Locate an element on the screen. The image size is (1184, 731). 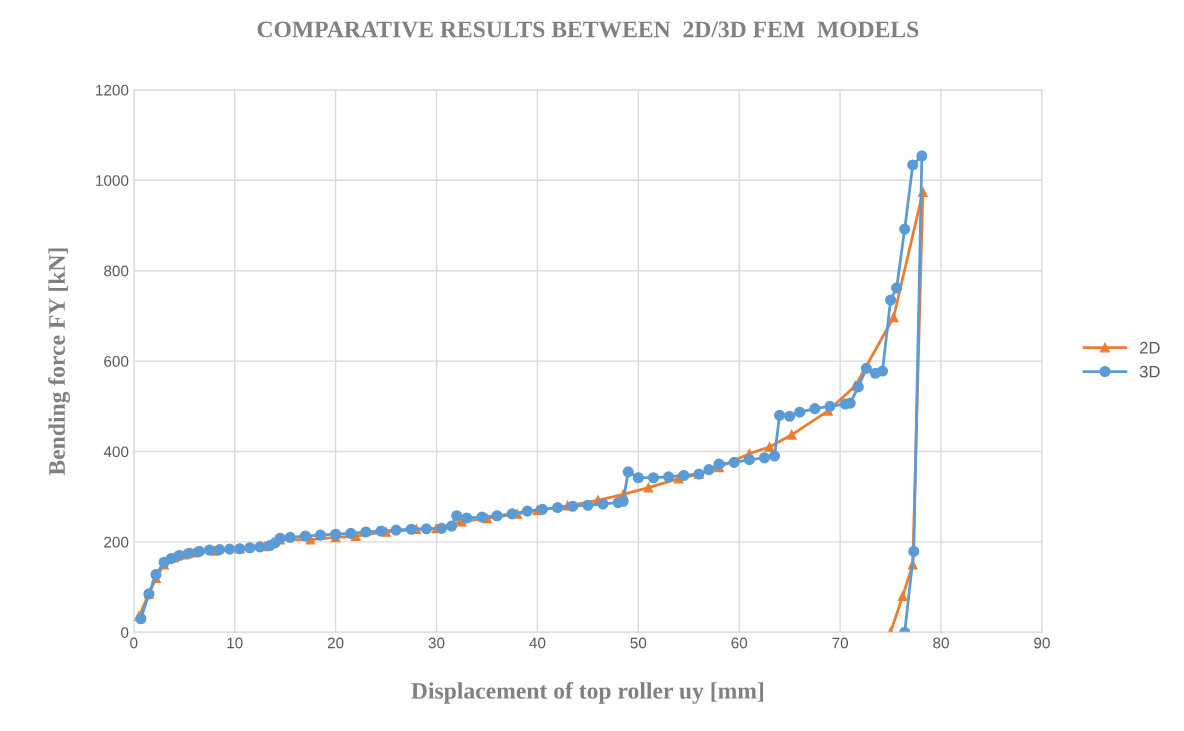
y-tick-label: 800 is located at coordinates (116, 271).